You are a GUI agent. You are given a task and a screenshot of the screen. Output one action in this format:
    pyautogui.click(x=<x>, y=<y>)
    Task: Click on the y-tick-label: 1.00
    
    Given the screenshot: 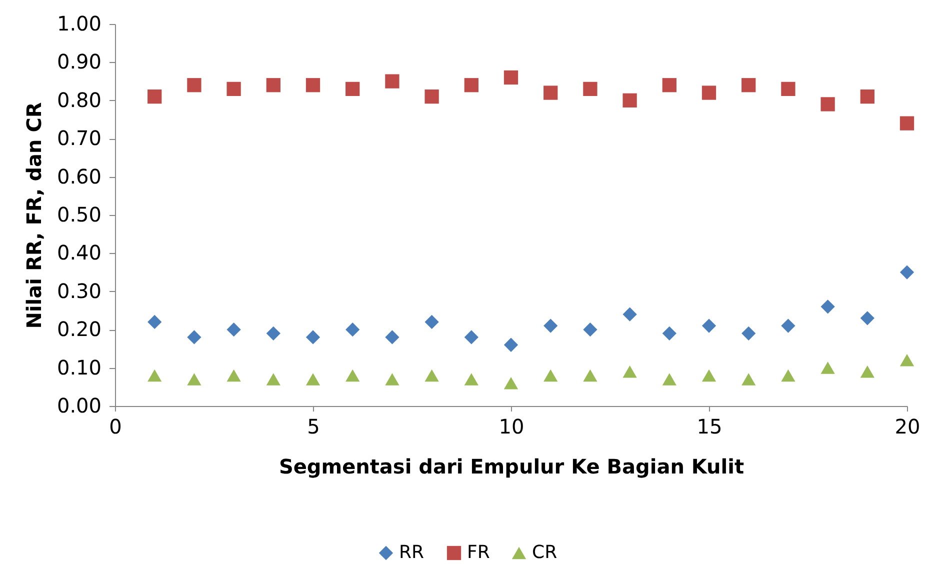 What is the action you would take?
    pyautogui.click(x=79, y=24)
    